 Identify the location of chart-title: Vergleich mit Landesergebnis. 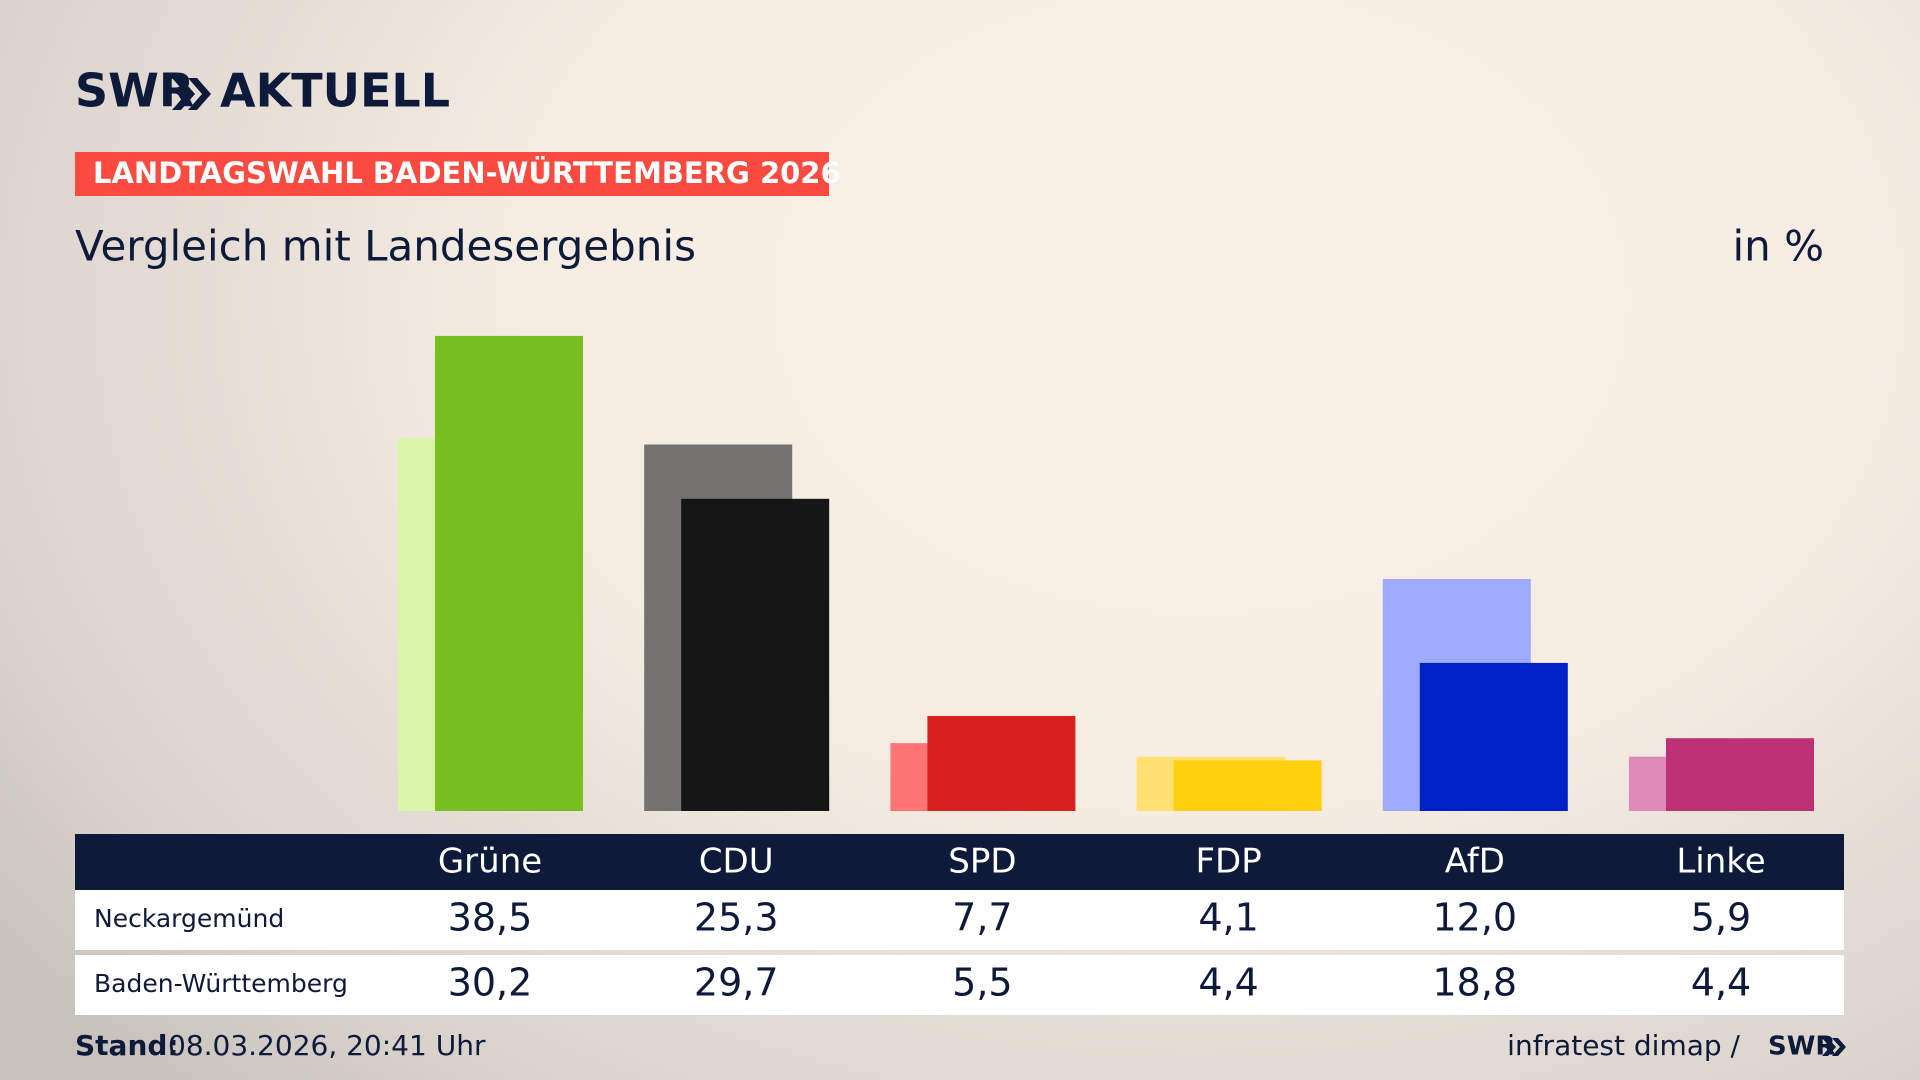
(385, 246).